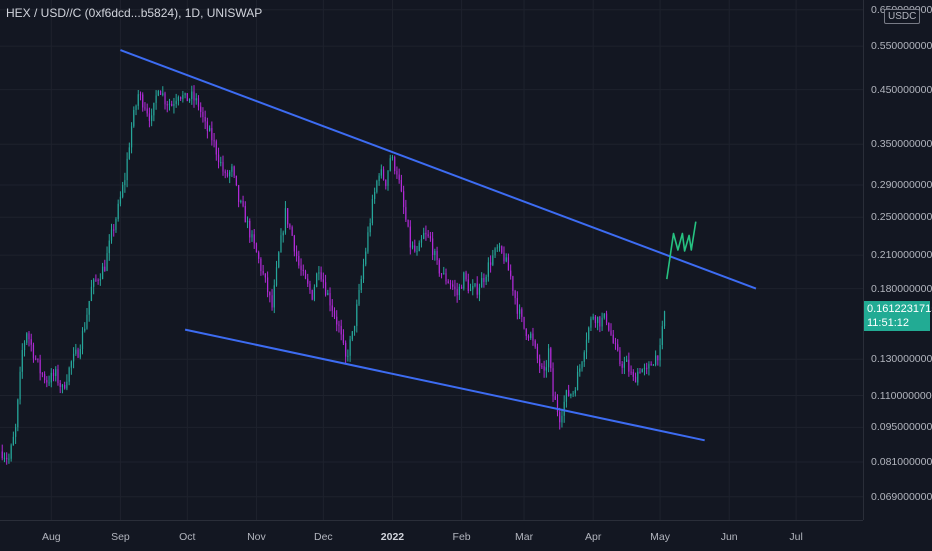 This screenshot has width=932, height=551. I want to click on time-axis-tick-label: Oct, so click(187, 537).